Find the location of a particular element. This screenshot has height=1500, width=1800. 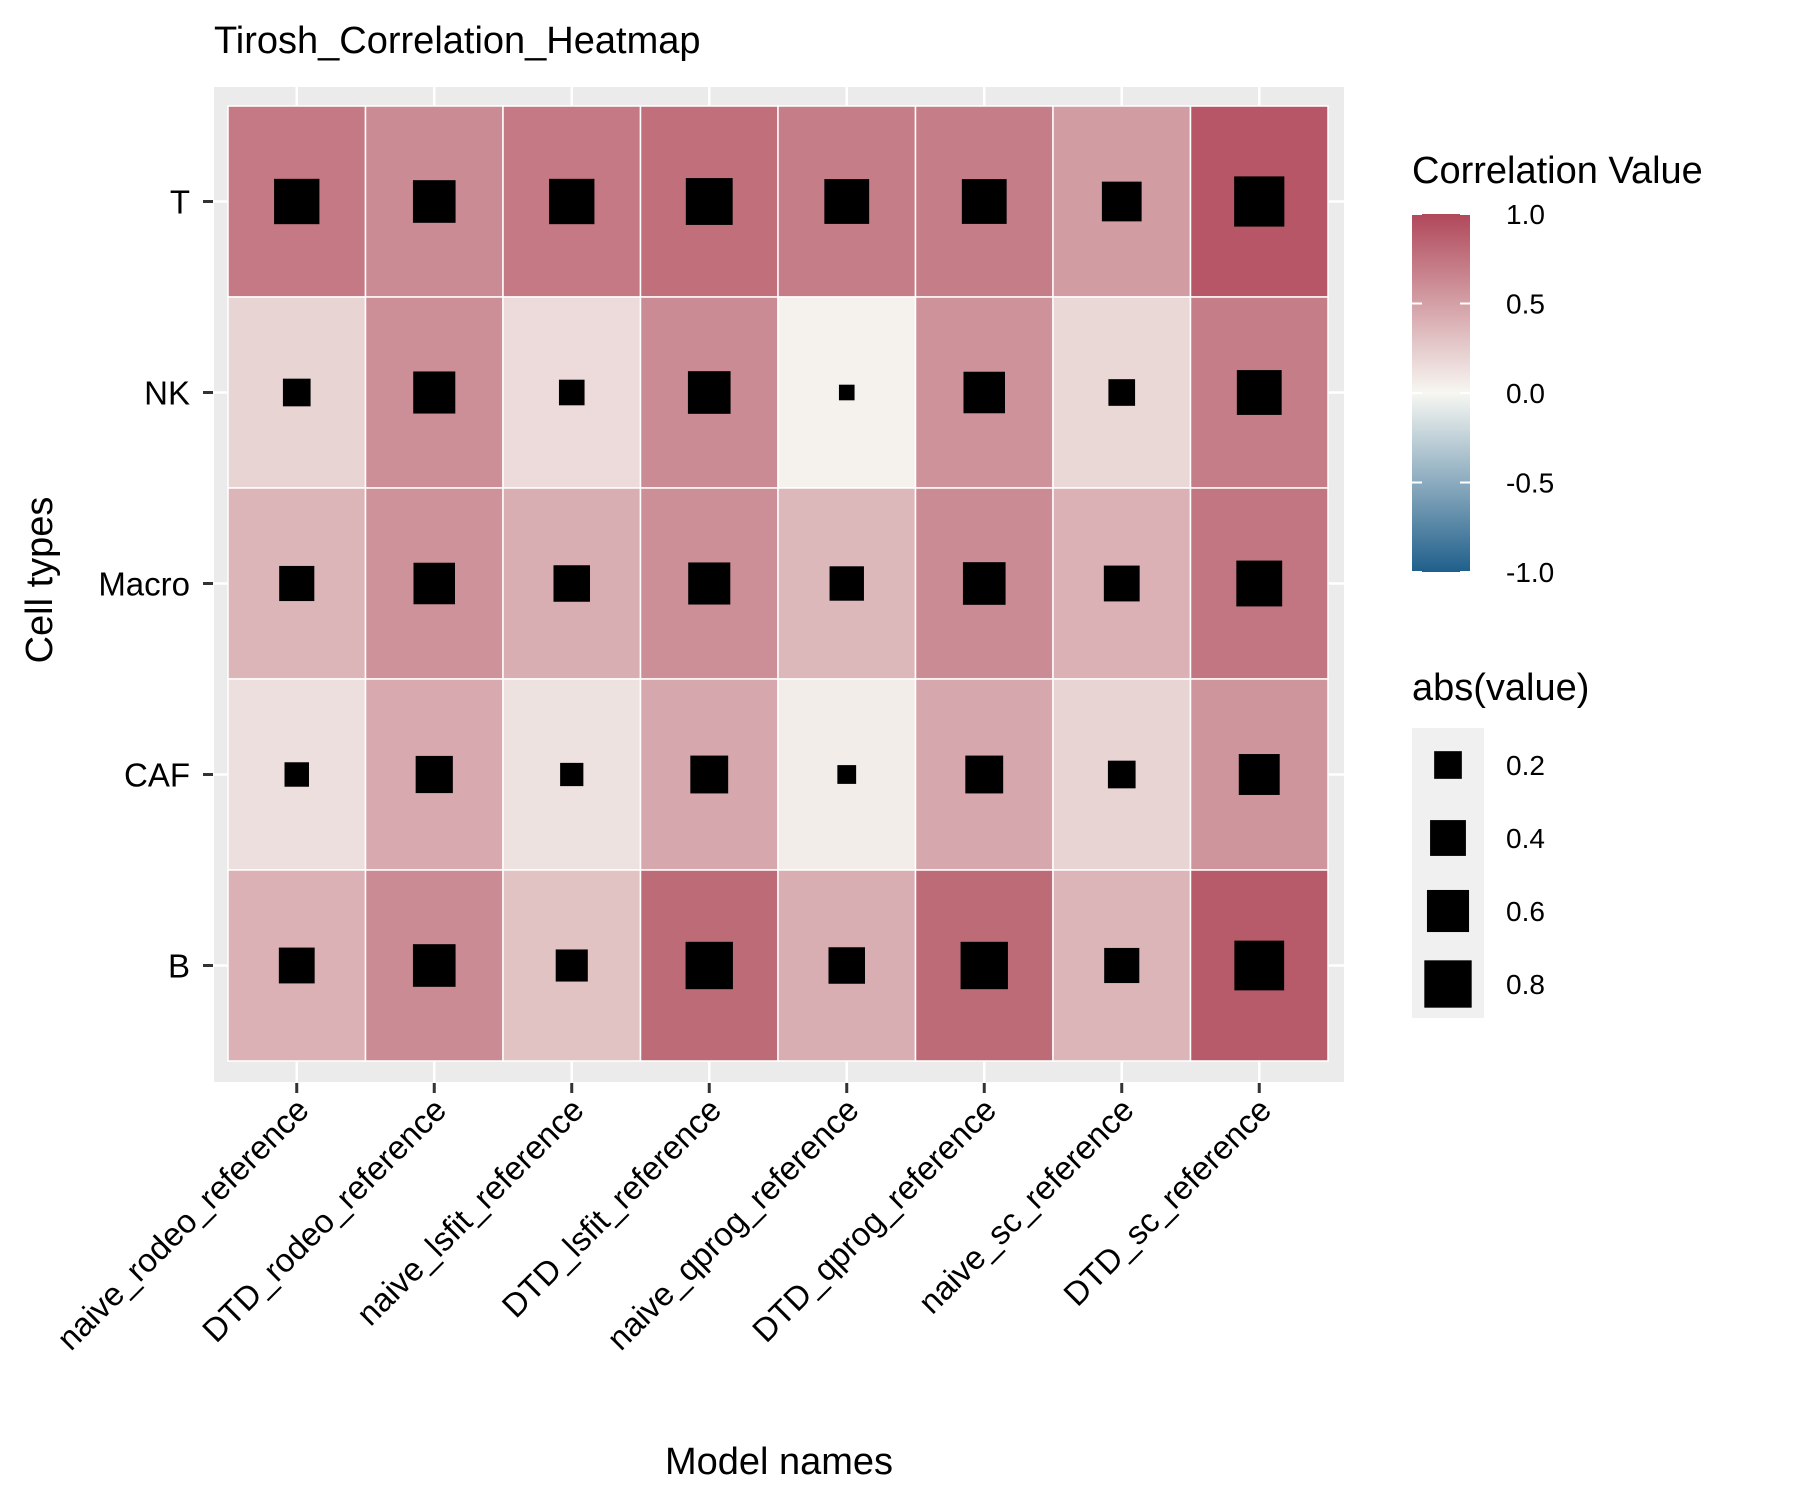

color-tick-label: -1.0 is located at coordinates (1530, 572).